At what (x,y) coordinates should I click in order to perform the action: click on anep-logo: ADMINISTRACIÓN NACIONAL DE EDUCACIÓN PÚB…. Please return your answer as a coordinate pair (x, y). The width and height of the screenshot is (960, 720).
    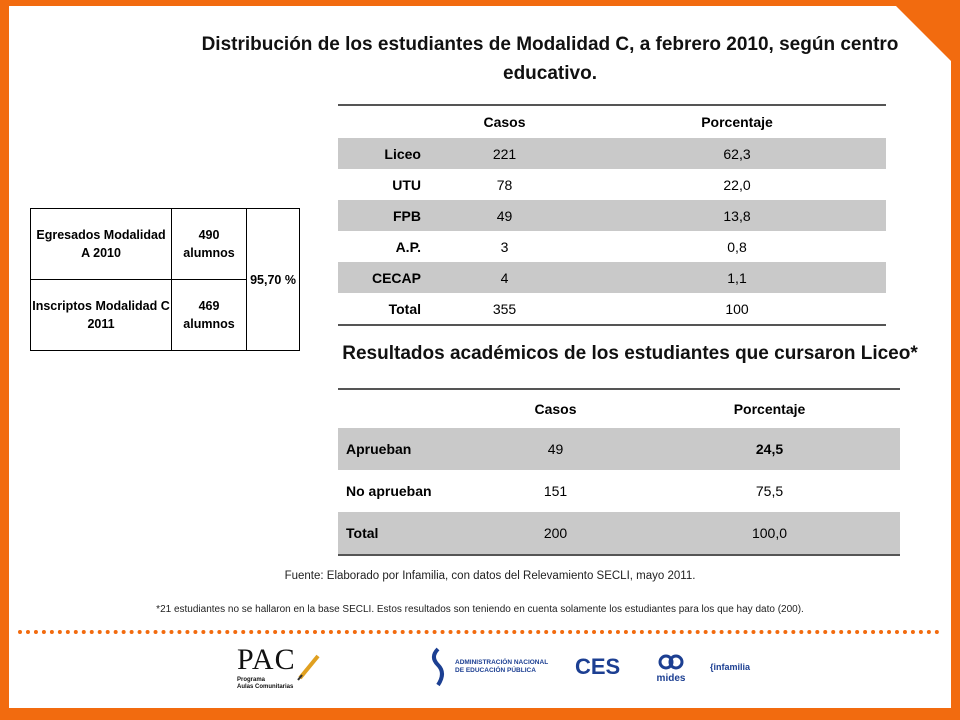
    Looking at the image, I should click on (497, 667).